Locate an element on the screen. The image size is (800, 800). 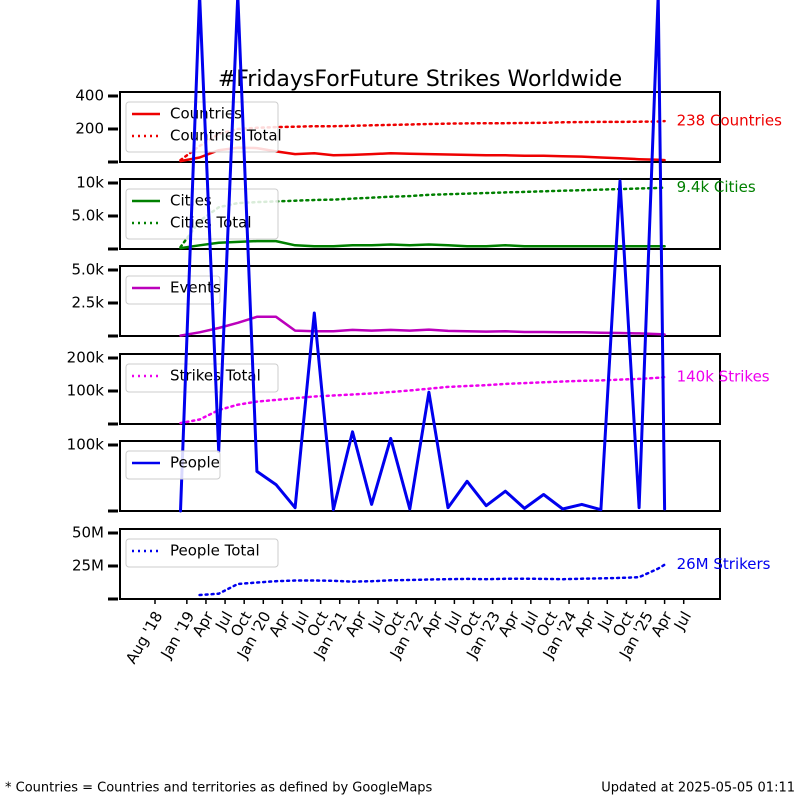
legend-label: Countries Total is located at coordinates (226, 136).